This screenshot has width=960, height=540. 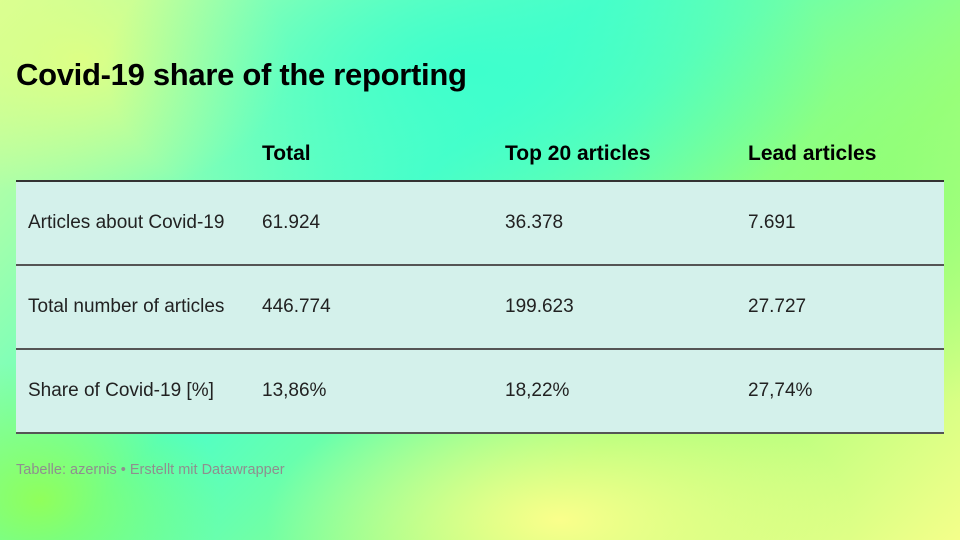 What do you see at coordinates (480, 157) in the screenshot?
I see `table-header: Total Top 20 articles Lead articles` at bounding box center [480, 157].